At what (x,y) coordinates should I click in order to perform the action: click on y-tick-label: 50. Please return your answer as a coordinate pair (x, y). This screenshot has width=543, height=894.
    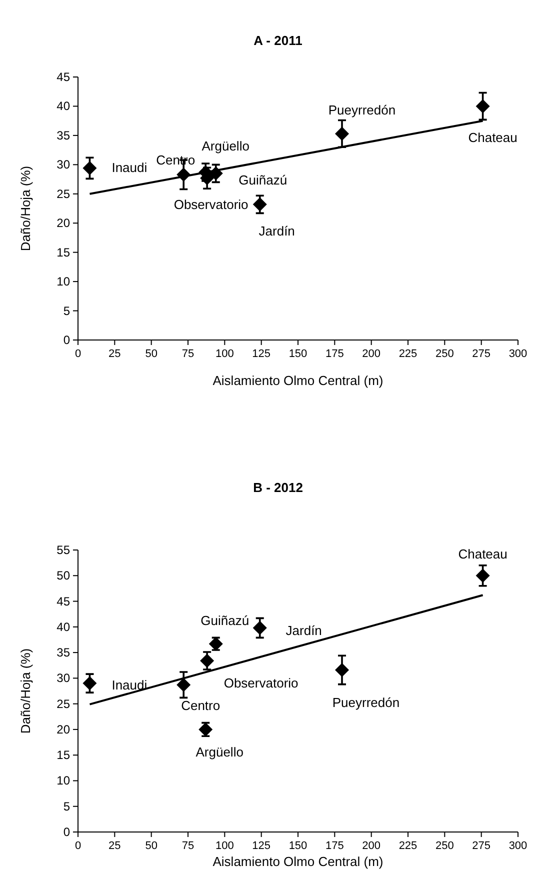
    Looking at the image, I should click on (63, 575).